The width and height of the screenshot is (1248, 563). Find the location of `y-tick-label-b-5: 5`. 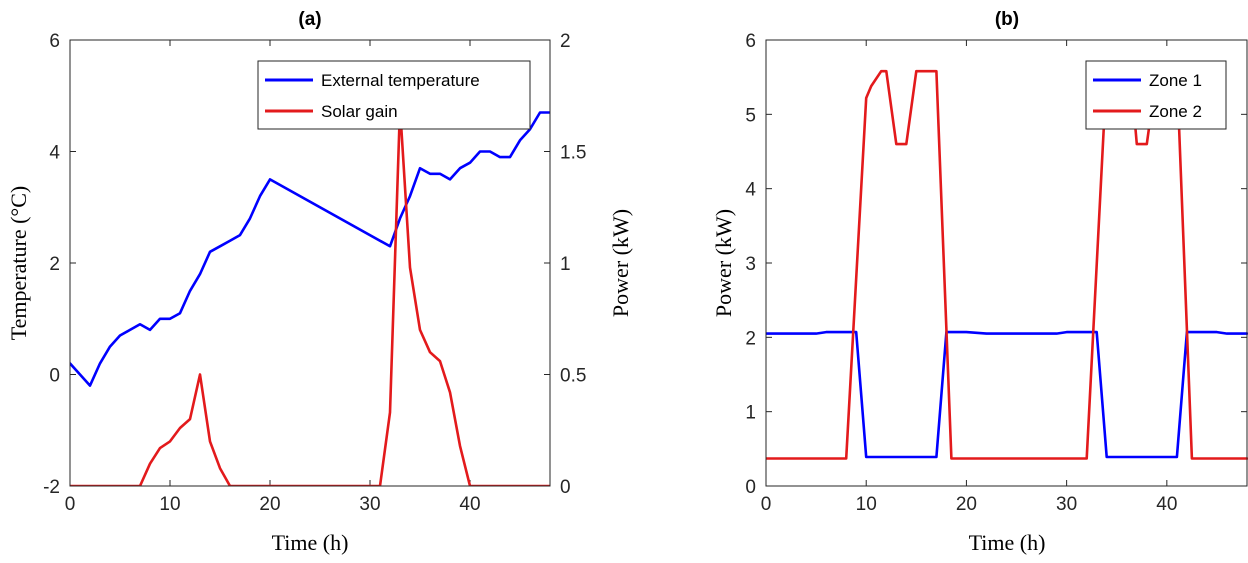

y-tick-label-b-5: 5 is located at coordinates (750, 115).